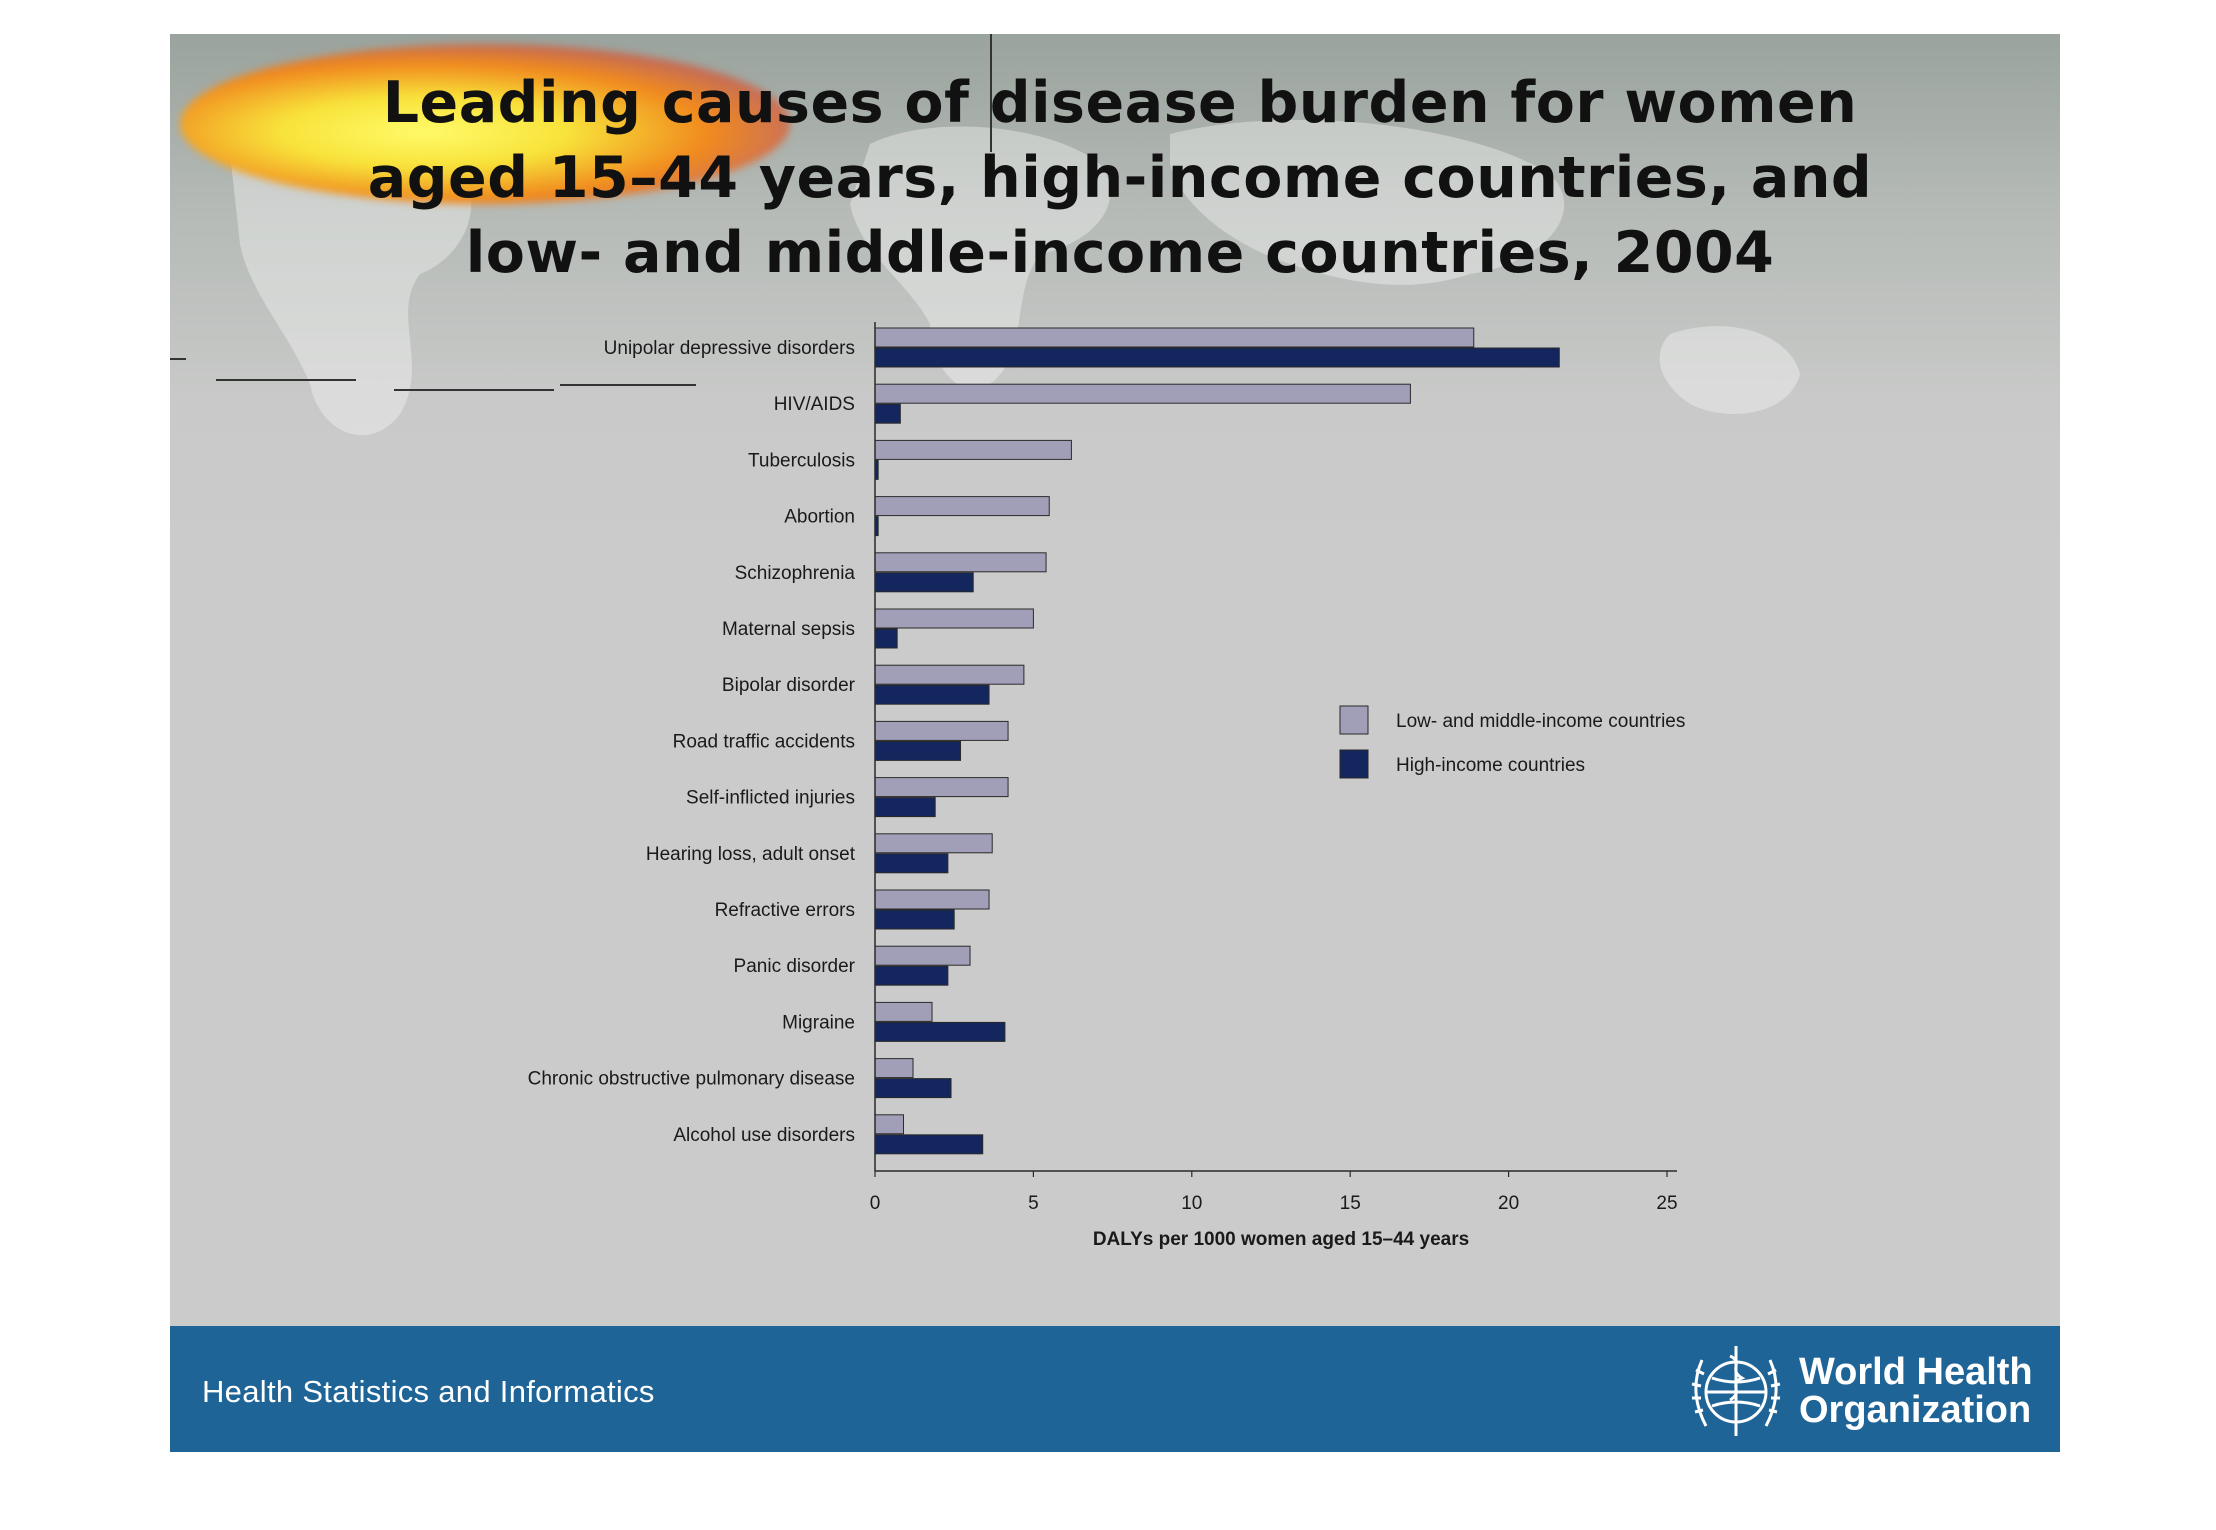 This screenshot has width=2216, height=1530. I want to click on x-tick-label: 20, so click(1508, 1203).